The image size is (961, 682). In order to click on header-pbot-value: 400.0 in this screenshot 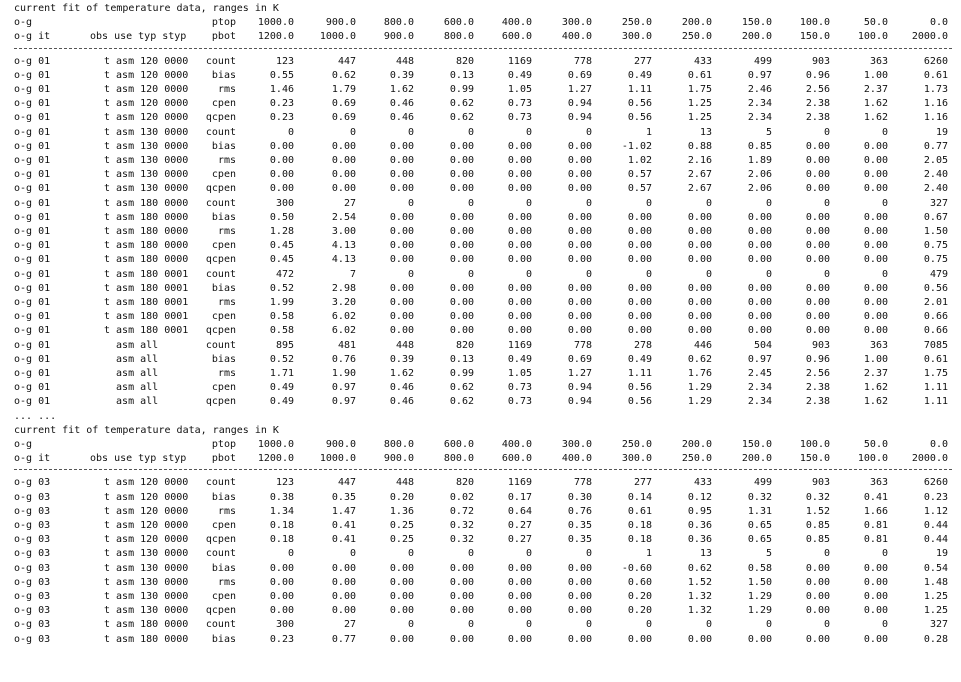, I will do `click(576, 459)`.